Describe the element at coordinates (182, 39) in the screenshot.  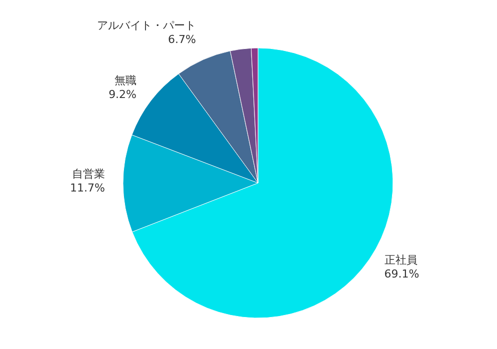
I see `data-label: 6.7%` at that location.